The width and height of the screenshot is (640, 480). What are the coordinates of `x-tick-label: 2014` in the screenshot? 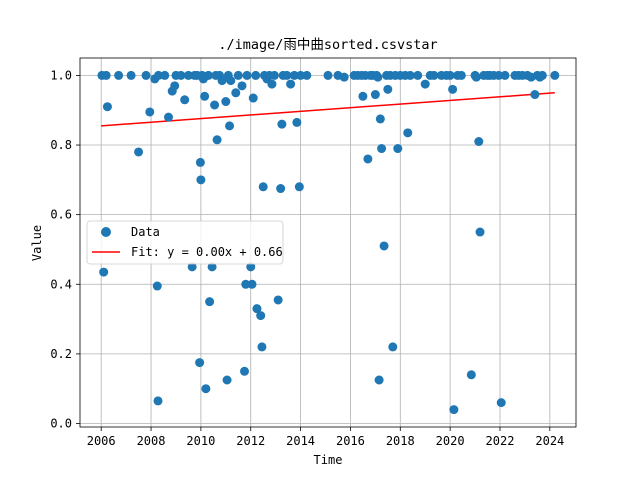 It's located at (300, 441).